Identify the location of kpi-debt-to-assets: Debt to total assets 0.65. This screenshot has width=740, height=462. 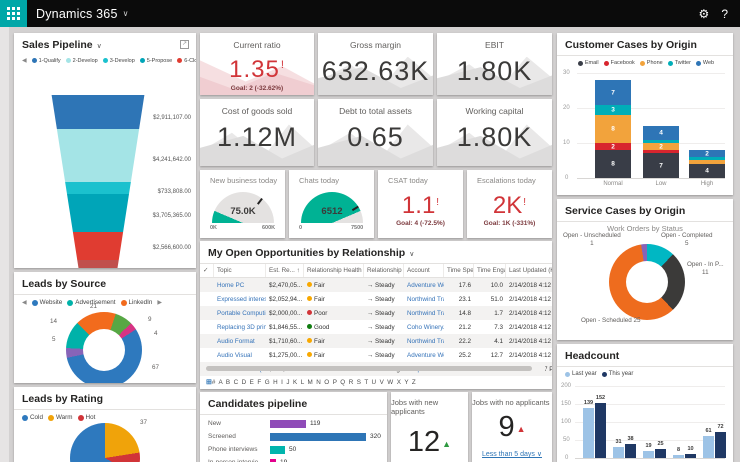
(375, 132).